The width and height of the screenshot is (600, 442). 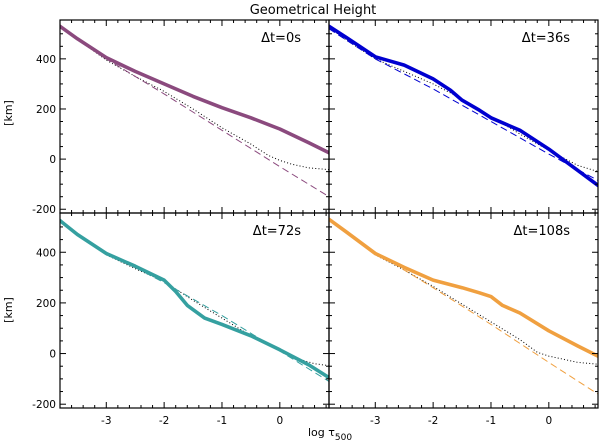 What do you see at coordinates (277, 231) in the screenshot?
I see `panel-label: Δt=72s` at bounding box center [277, 231].